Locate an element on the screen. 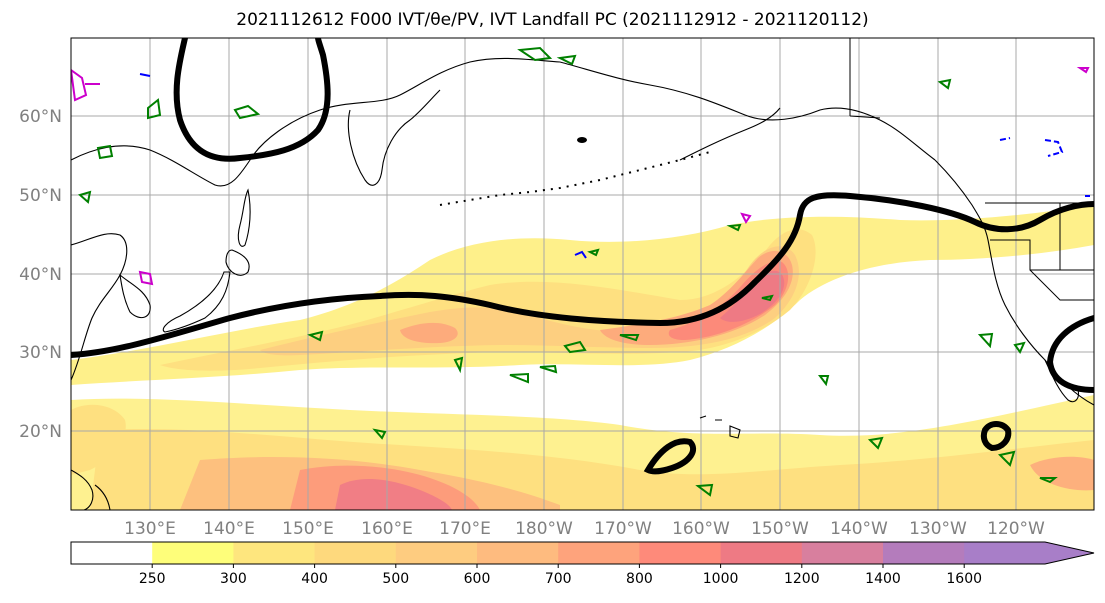  colorbar-tick-label: 500 is located at coordinates (395, 579).